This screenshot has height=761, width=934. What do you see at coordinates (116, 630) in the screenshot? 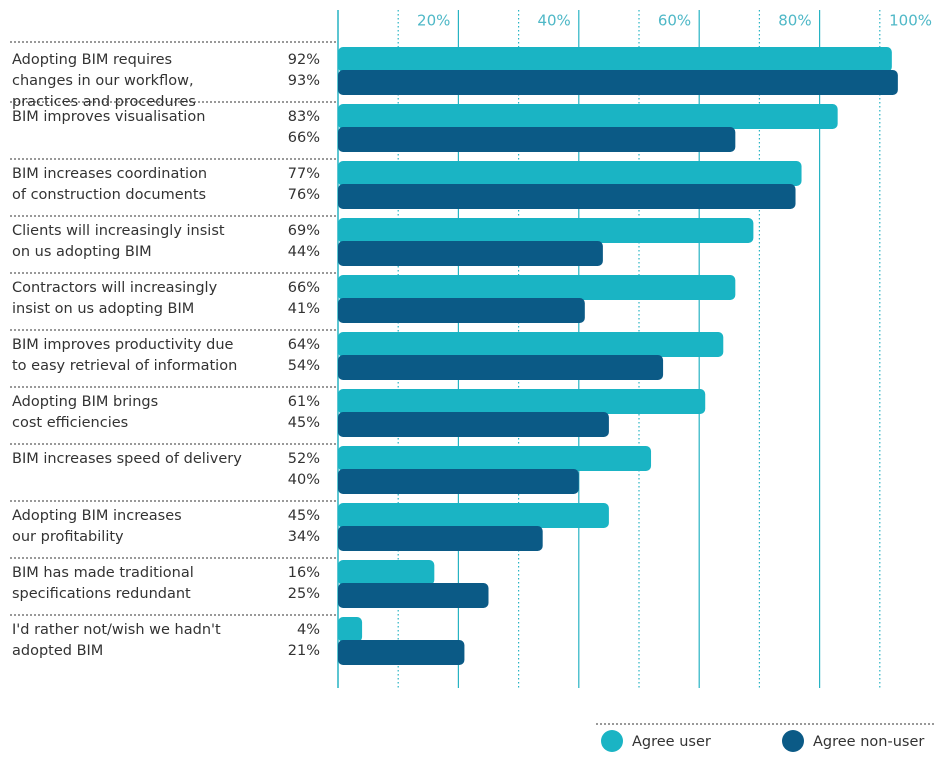
I see `category-label: I'd rather not/wish we hadn't` at bounding box center [116, 630].